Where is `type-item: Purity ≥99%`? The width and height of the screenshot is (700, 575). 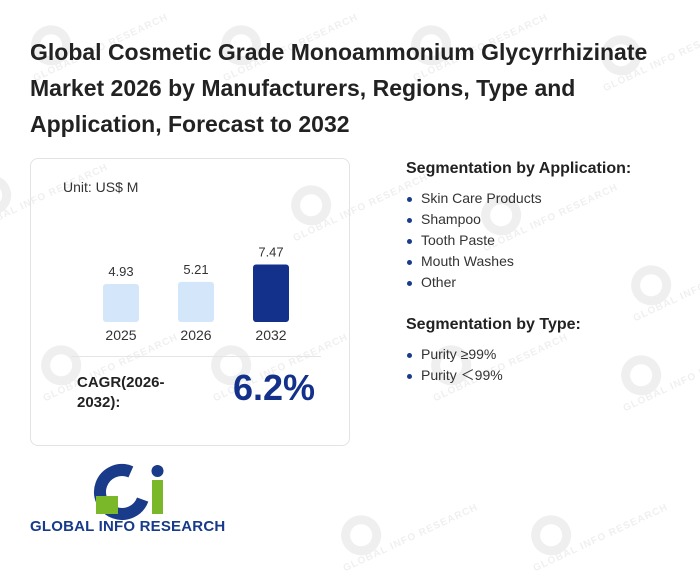
type-item: Purity ≥99% is located at coordinates (546, 354).